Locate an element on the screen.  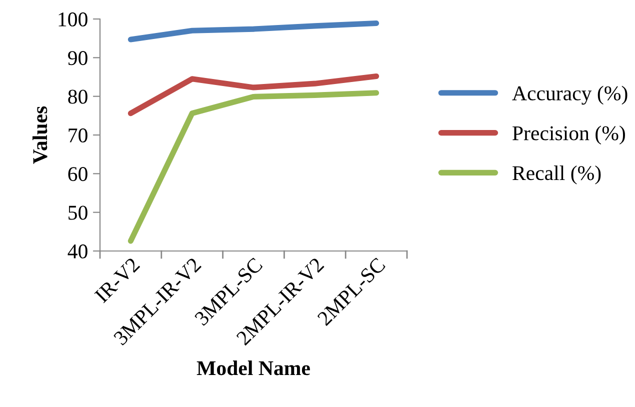
y-tick-label: 90 is located at coordinates (78, 58).